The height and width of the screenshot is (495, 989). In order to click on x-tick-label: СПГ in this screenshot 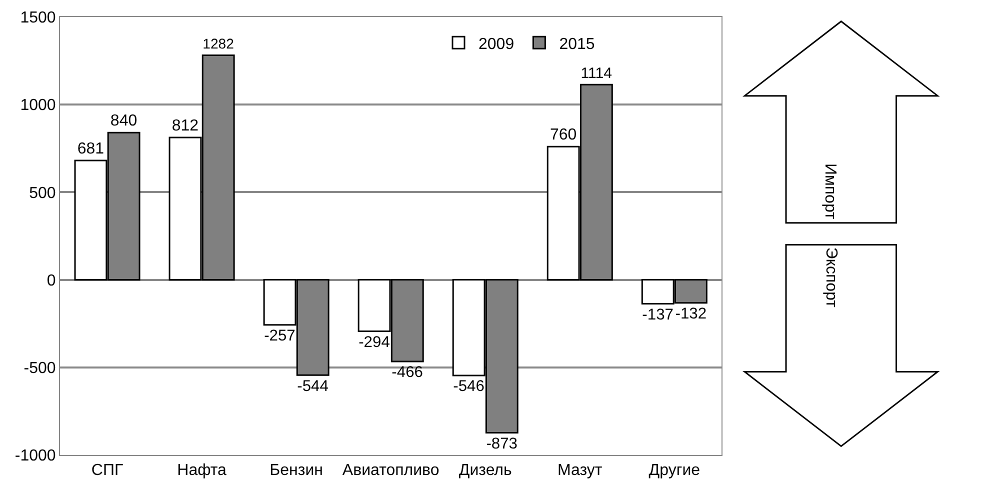, I will do `click(107, 471)`.